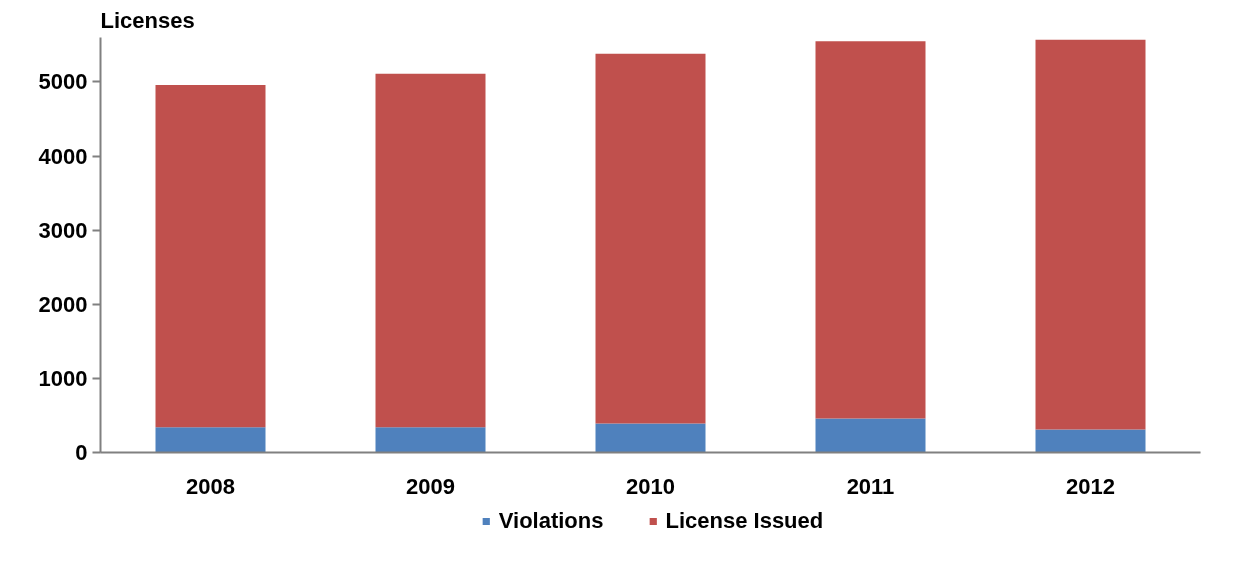 The height and width of the screenshot is (587, 1260). Describe the element at coordinates (430, 486) in the screenshot. I see `x-tick-label: 2009` at that location.